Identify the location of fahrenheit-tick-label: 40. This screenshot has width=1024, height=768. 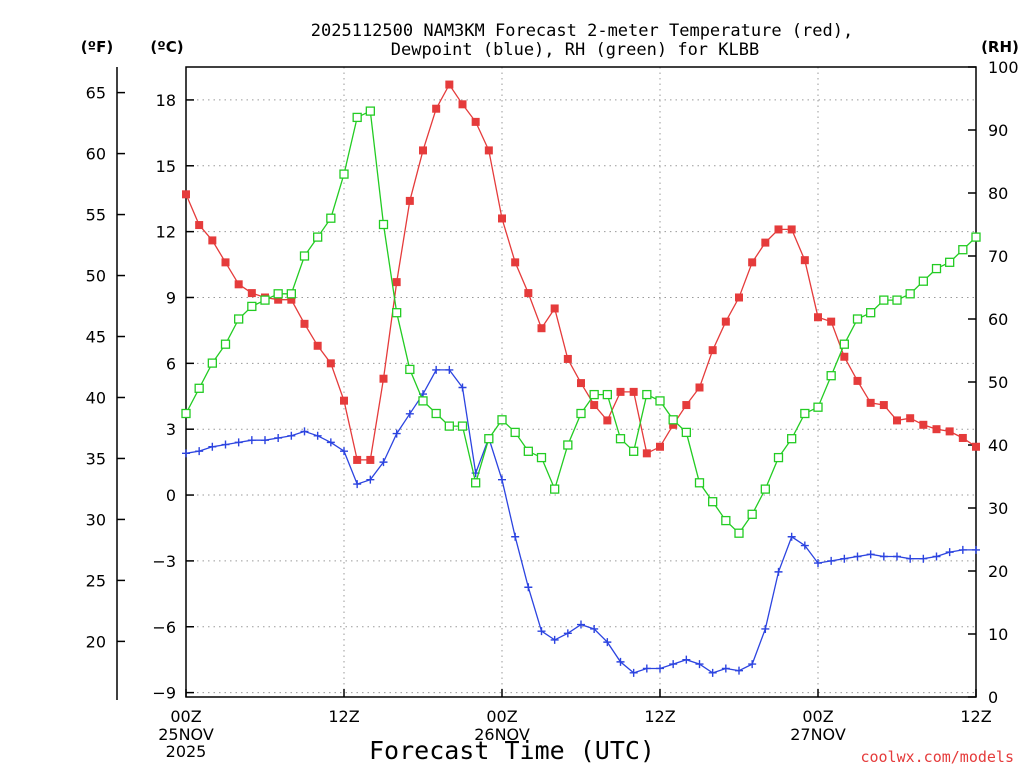
(96, 397).